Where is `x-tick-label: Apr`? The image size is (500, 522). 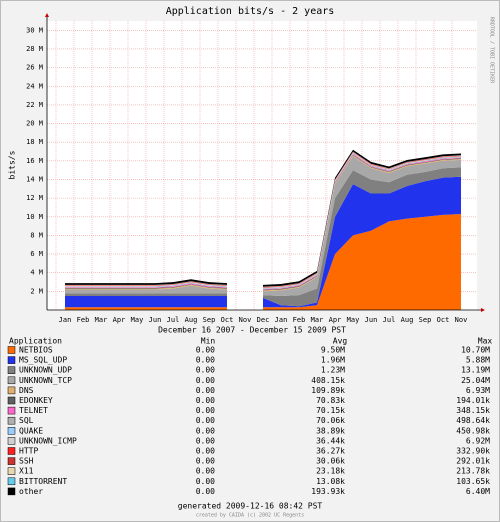
x-tick-label: Apr is located at coordinates (119, 320).